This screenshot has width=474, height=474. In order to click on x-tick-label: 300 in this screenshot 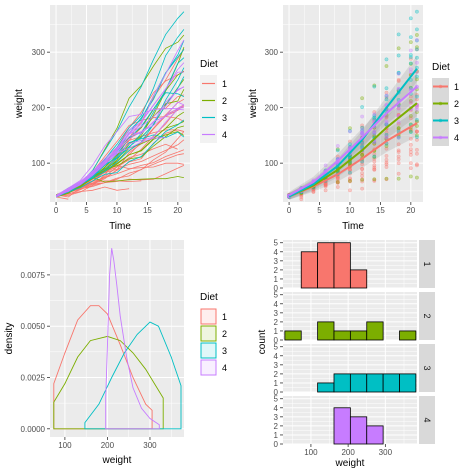, I will do `click(150, 445)`.